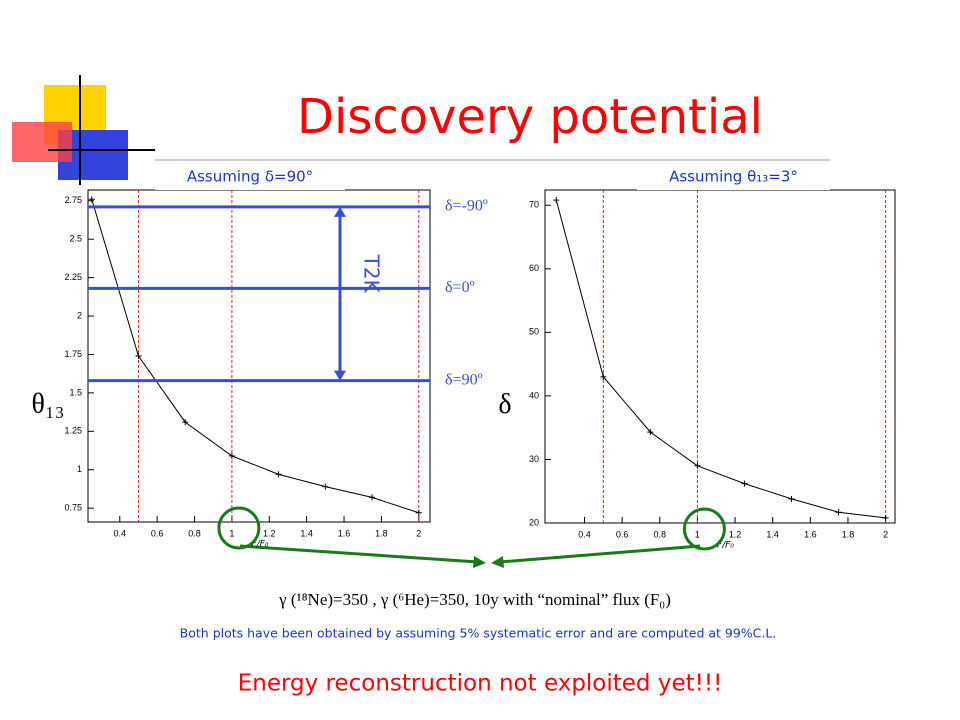  I want to click on y-tick-label: 30, so click(534, 459).